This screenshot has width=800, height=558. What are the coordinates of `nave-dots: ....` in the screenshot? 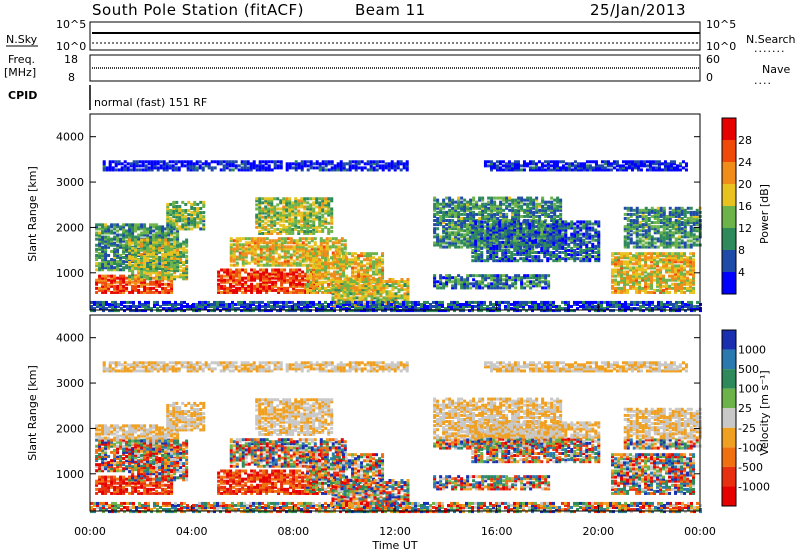 It's located at (763, 80).